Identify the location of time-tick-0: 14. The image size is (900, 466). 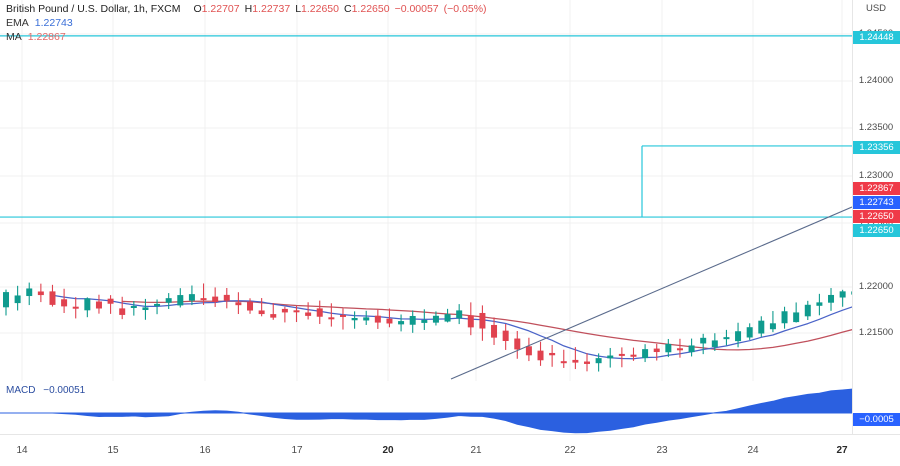
(21, 450).